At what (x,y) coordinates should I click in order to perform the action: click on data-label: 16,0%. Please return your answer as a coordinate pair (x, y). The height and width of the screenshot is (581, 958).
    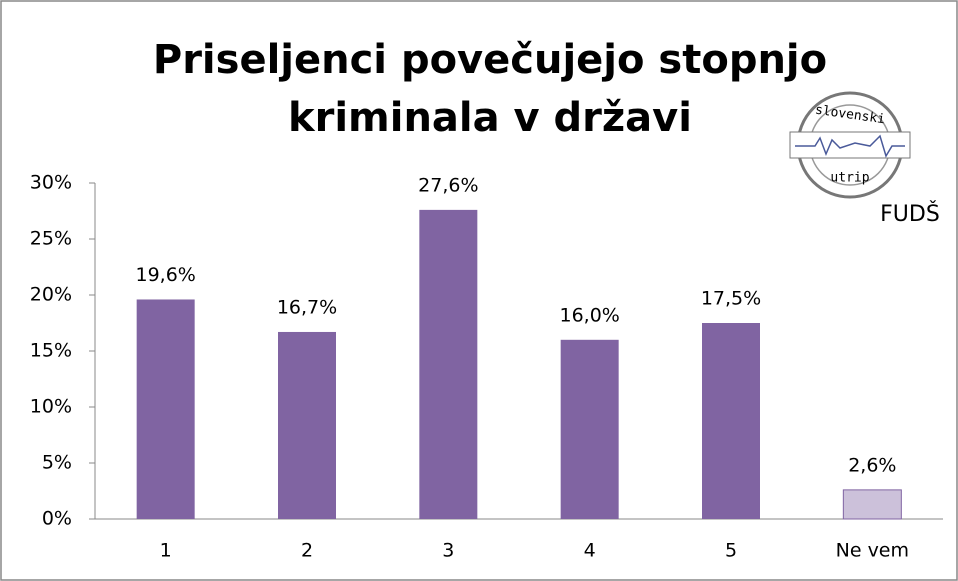
    Looking at the image, I should click on (589, 315).